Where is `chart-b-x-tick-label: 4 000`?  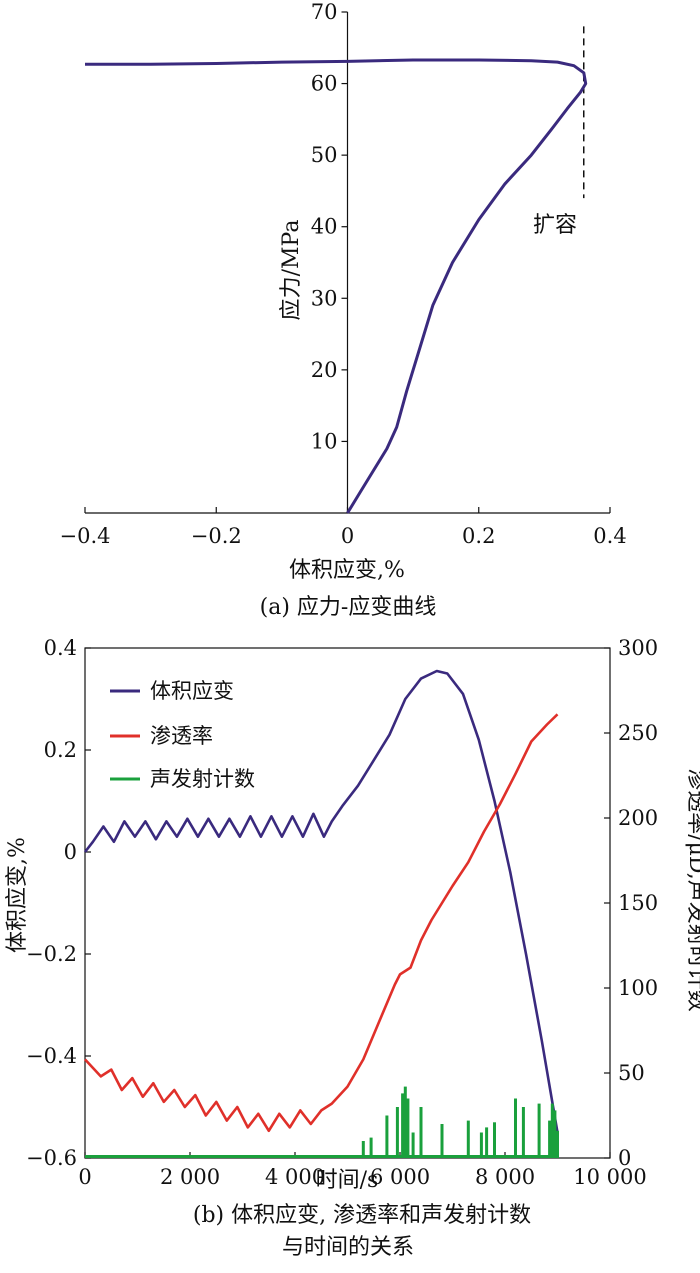
chart-b-x-tick-label: 4 000 is located at coordinates (295, 1177).